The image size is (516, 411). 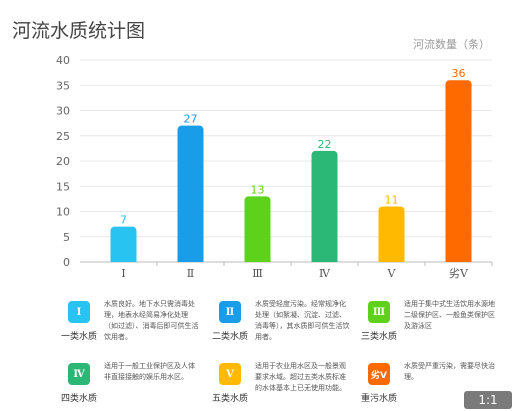 What do you see at coordinates (63, 186) in the screenshot?
I see `y-tick-label: 15` at bounding box center [63, 186].